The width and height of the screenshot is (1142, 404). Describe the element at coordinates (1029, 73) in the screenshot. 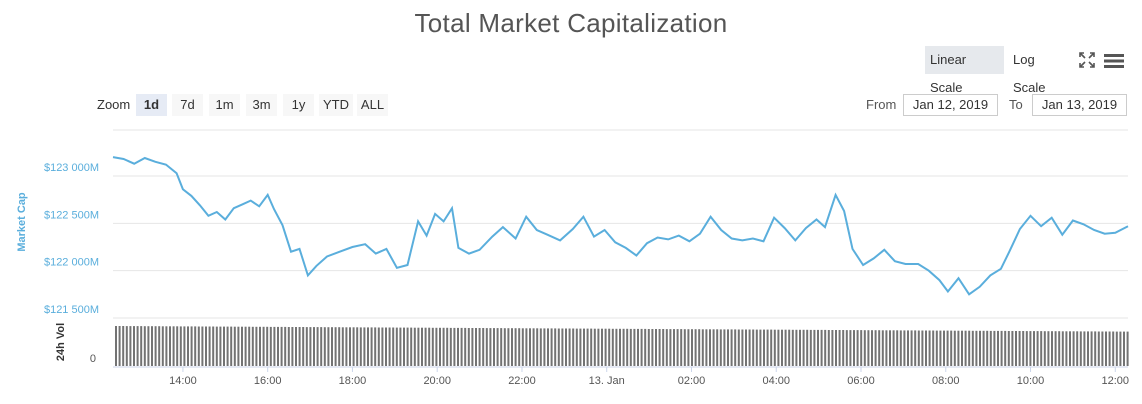

I see `log-scale-button: Log Scale` at that location.